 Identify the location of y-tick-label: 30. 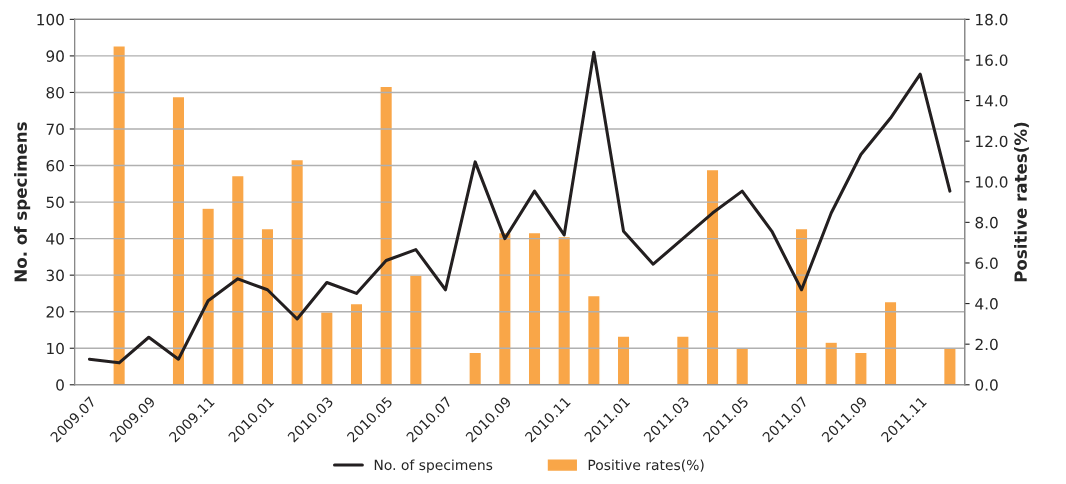
(55, 275).